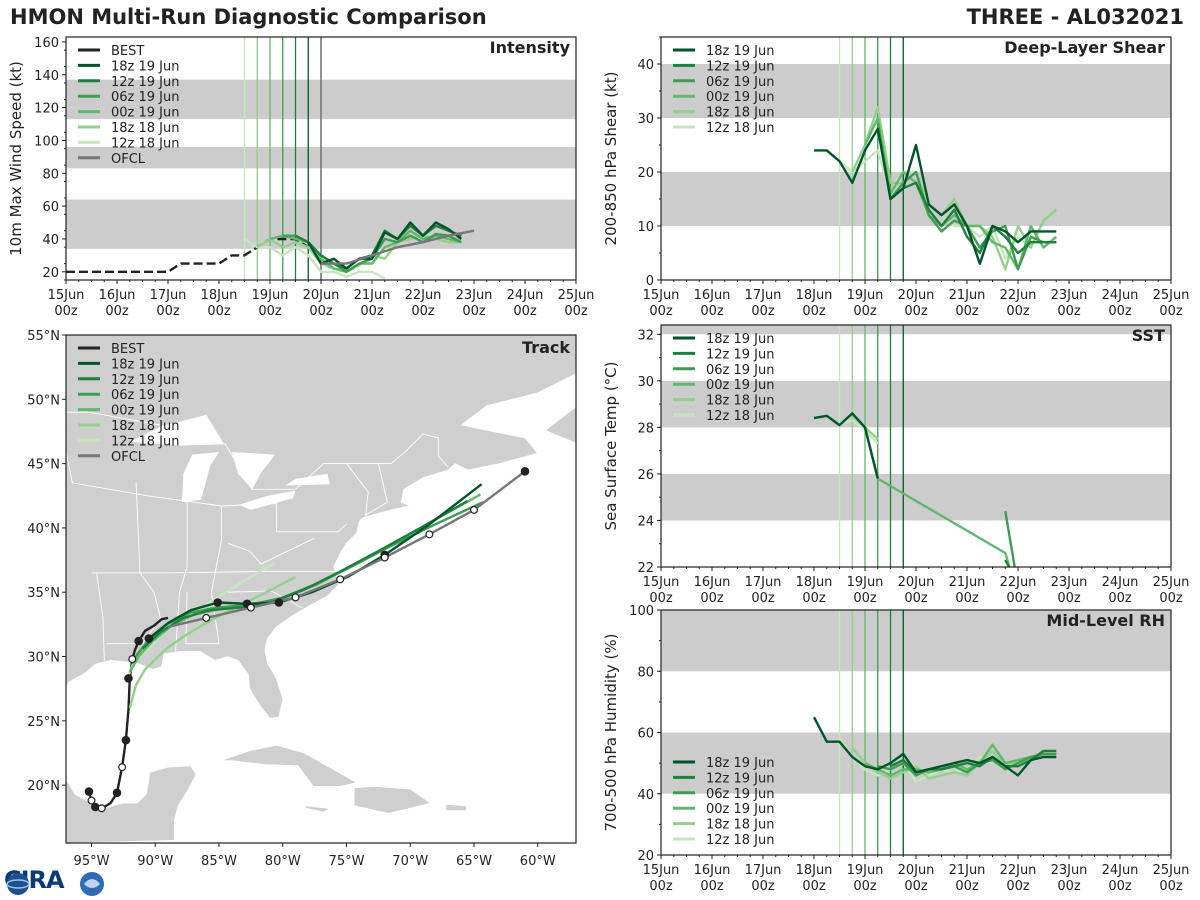  What do you see at coordinates (546, 347) in the screenshot?
I see `track-panel-label: Track` at bounding box center [546, 347].